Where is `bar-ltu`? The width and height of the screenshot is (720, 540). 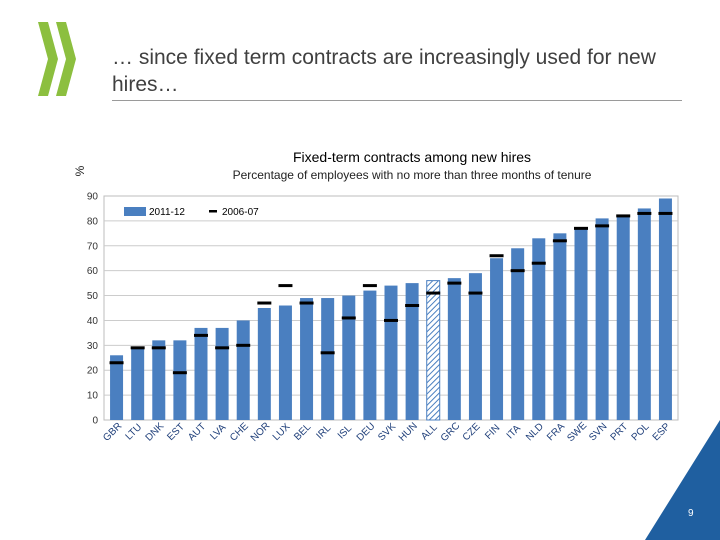 bar-ltu is located at coordinates (138, 383).